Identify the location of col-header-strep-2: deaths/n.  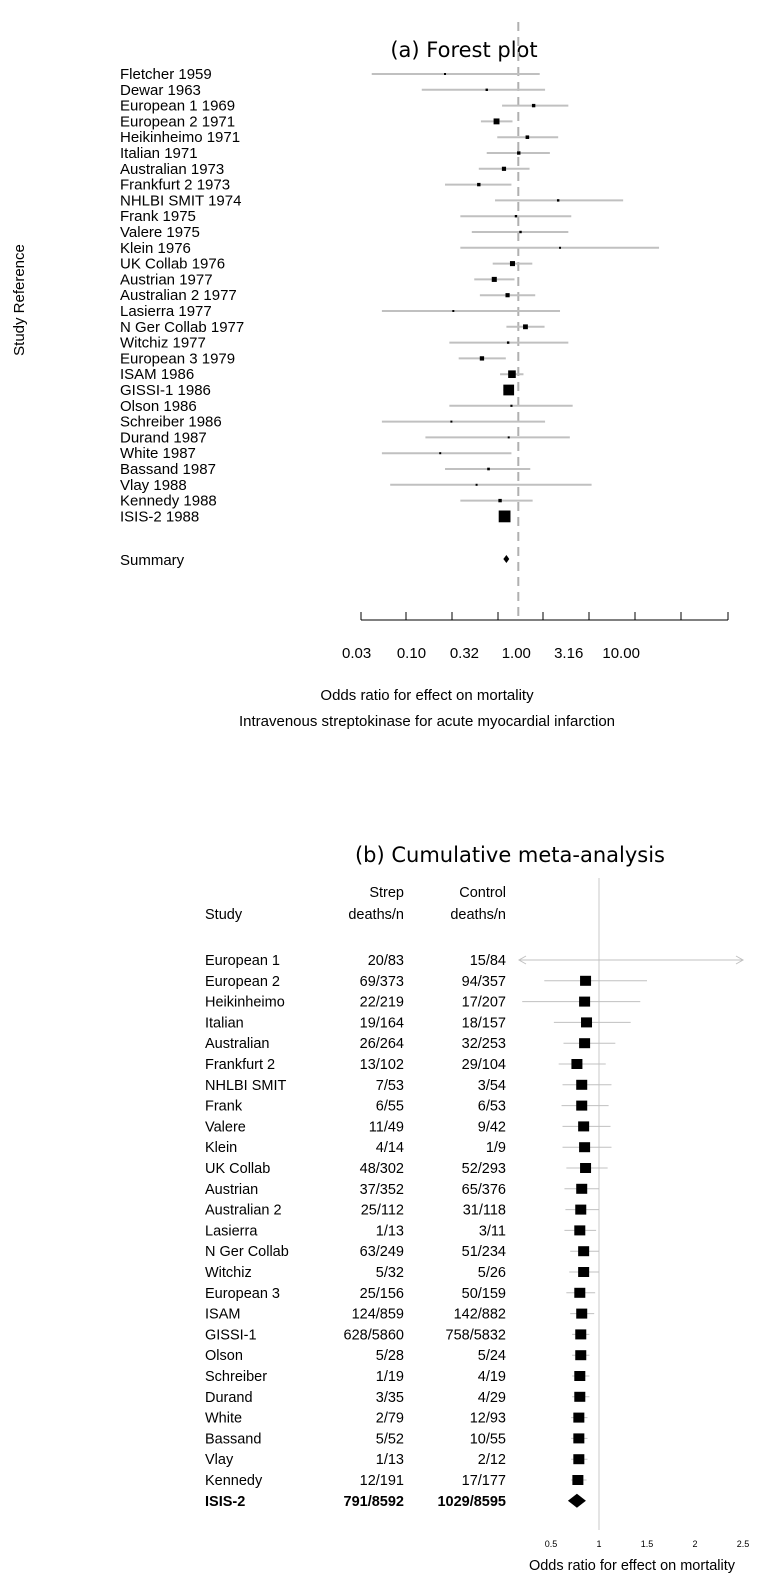
(376, 915).